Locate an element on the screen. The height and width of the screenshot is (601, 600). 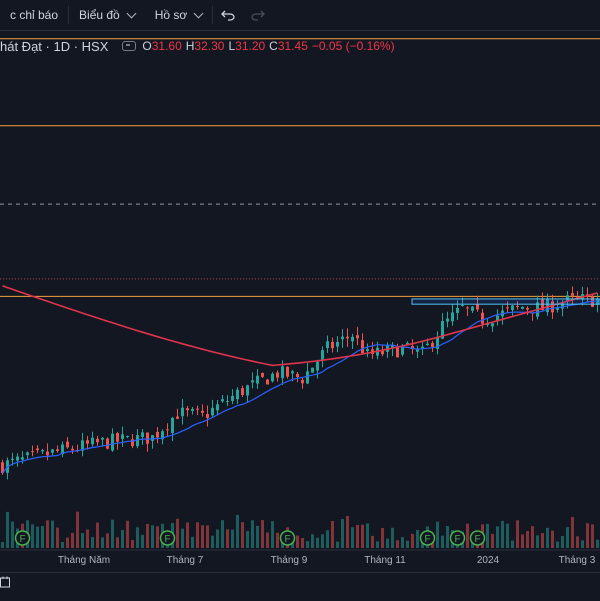
undo-icon is located at coordinates (228, 15).